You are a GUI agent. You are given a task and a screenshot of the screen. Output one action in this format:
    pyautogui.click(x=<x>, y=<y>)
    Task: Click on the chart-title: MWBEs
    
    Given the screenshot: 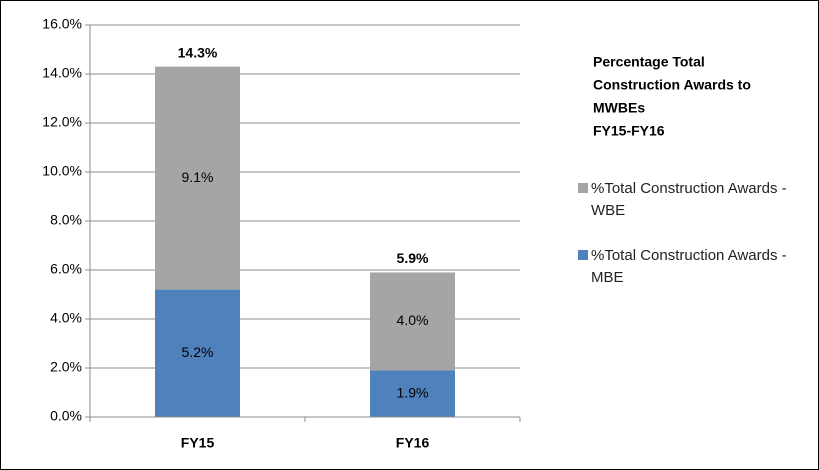 What is the action you would take?
    pyautogui.click(x=619, y=108)
    